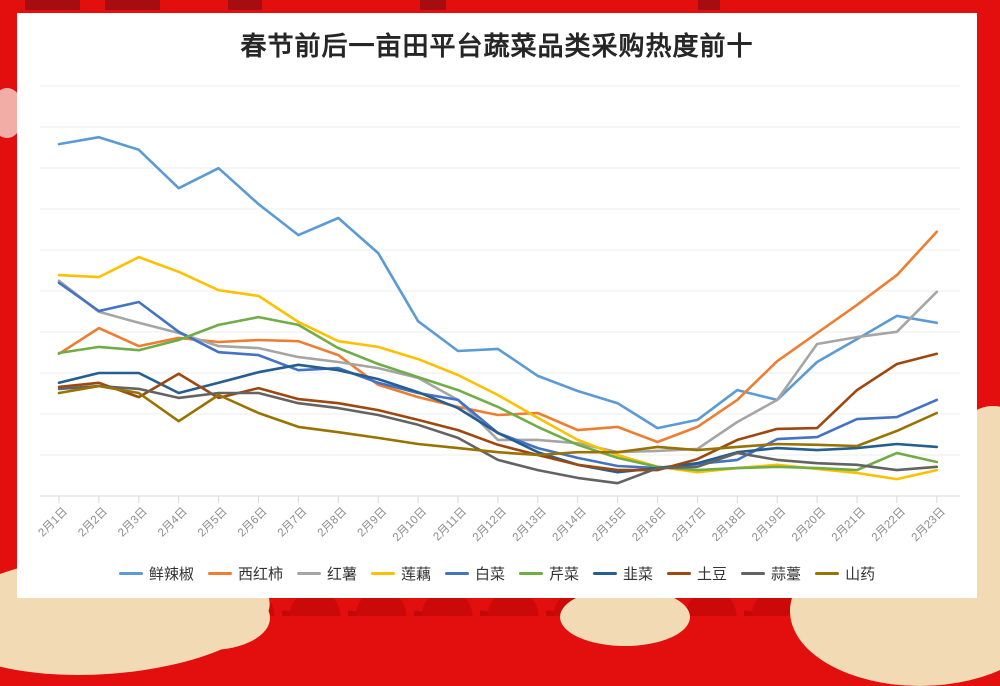  I want to click on x-axis-label: 2月17日, so click(689, 525).